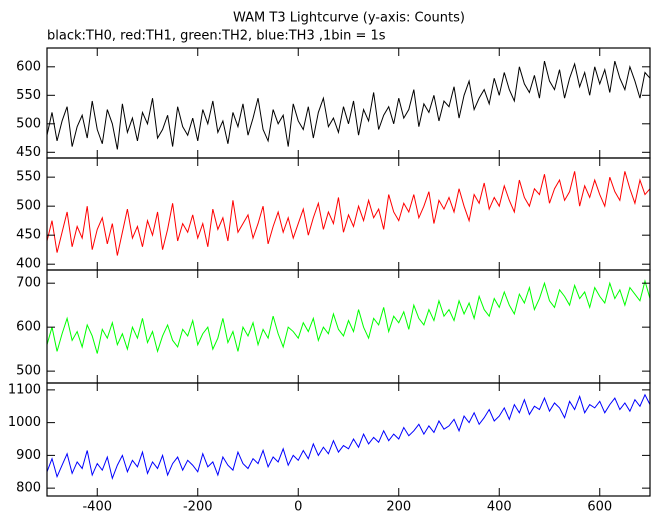  I want to click on x-tick-label: 200, so click(398, 507).